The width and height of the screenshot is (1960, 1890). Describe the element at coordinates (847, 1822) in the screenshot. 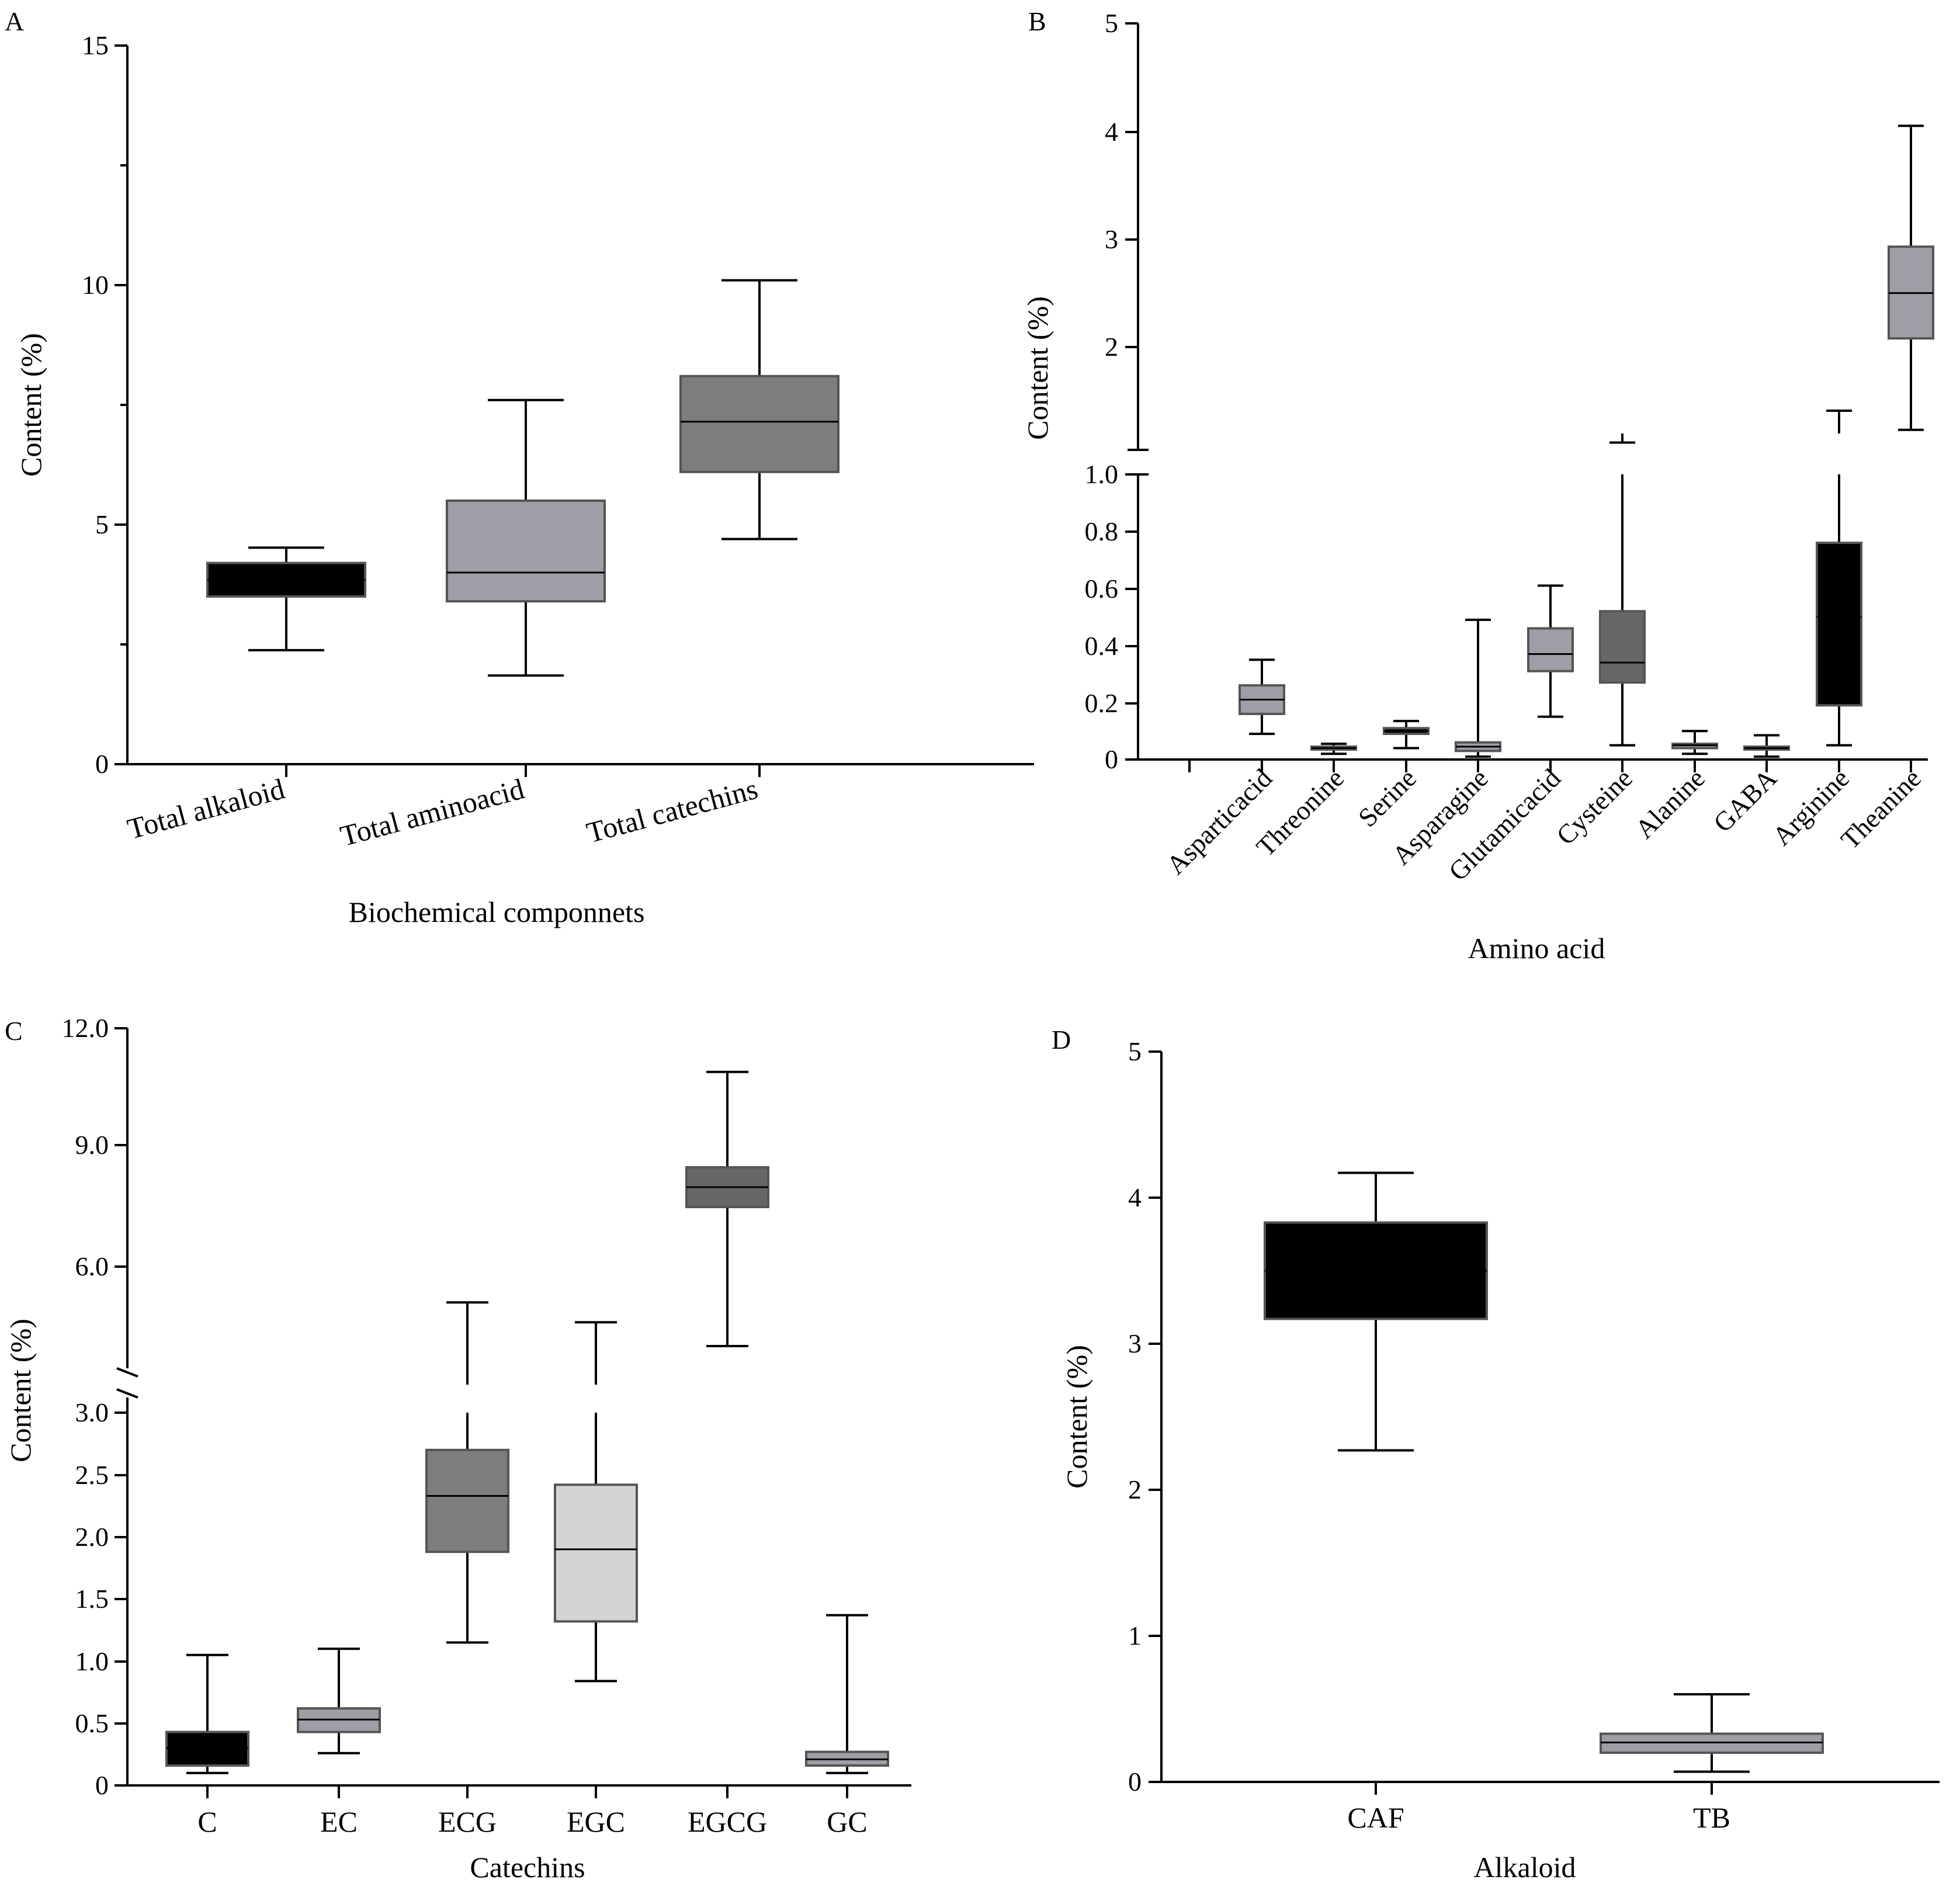

I see `panel-c-xtick: GC` at that location.